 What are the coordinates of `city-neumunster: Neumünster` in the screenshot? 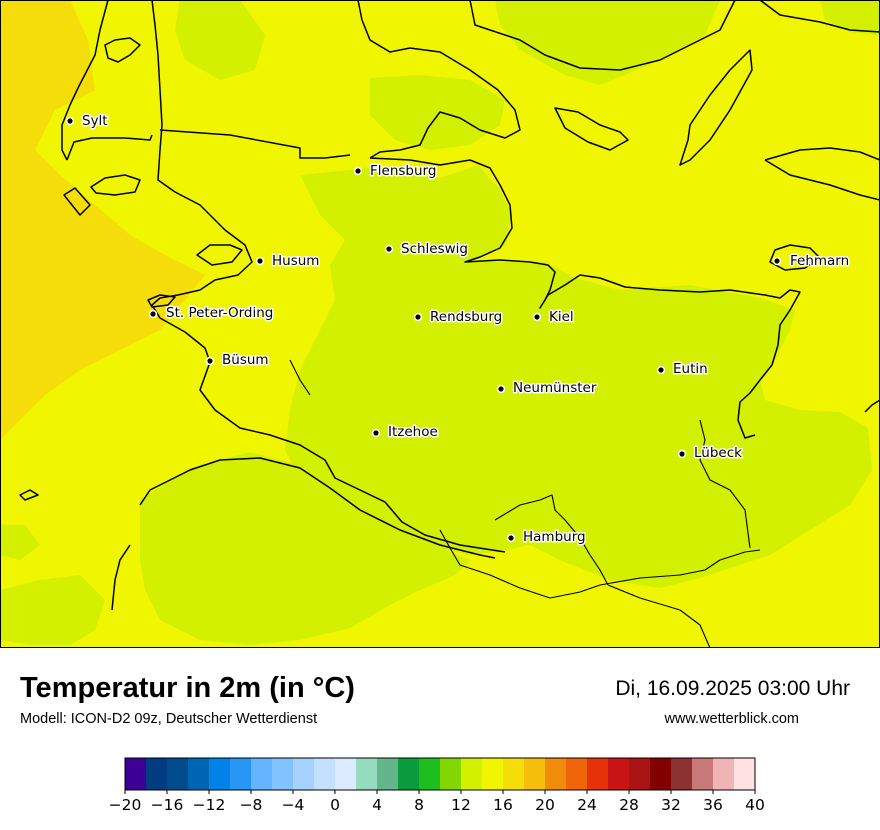 It's located at (547, 388).